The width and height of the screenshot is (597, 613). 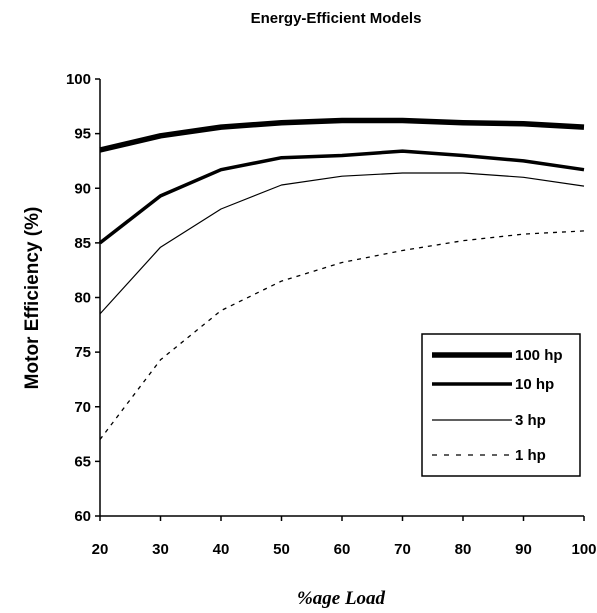 I want to click on x-tick-label: 30, so click(x=160, y=549).